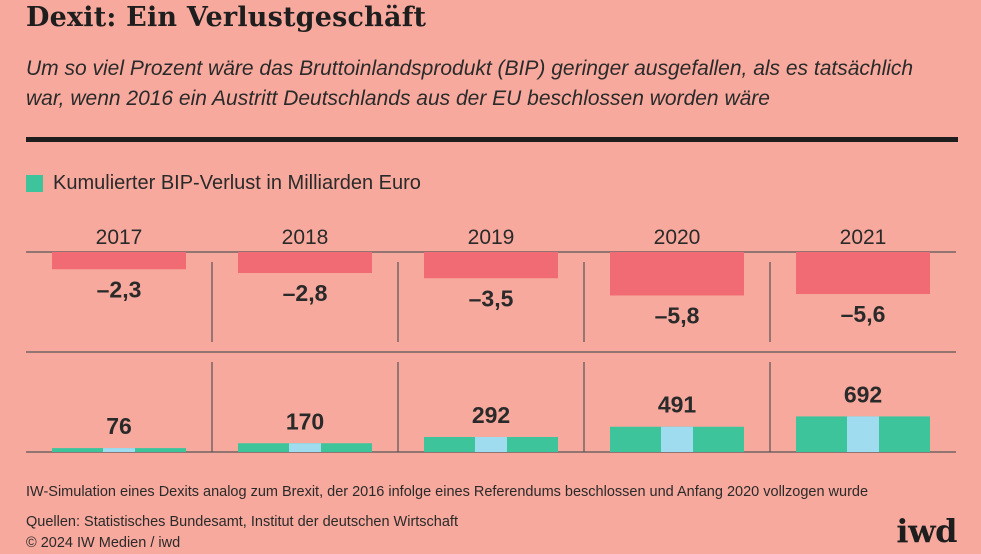  Describe the element at coordinates (677, 405) in the screenshot. I see `cumulative-loss-label: 491` at that location.